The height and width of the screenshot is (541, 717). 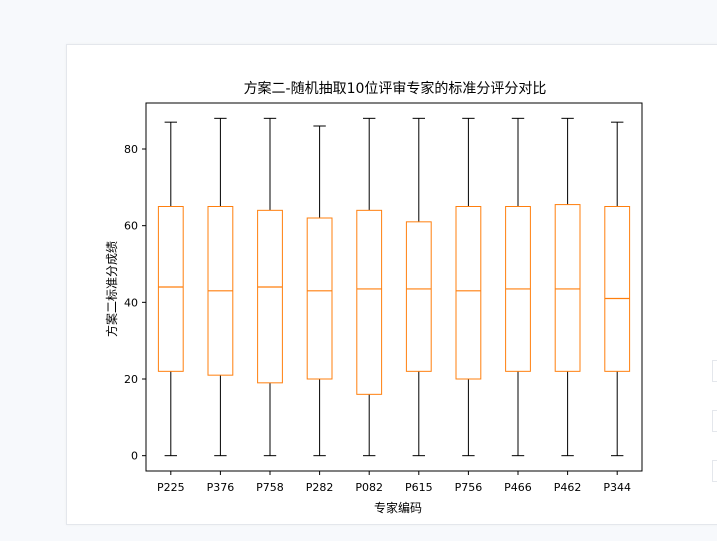 What do you see at coordinates (518, 487) in the screenshot?
I see `x-tick-label: P466` at bounding box center [518, 487].